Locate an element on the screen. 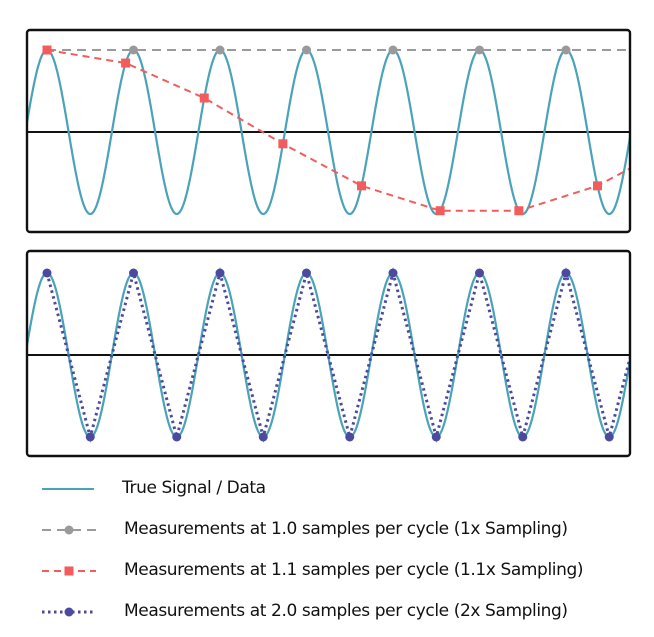 The image size is (654, 637). legend-swatch-1-1x-sampling is located at coordinates (69, 571).